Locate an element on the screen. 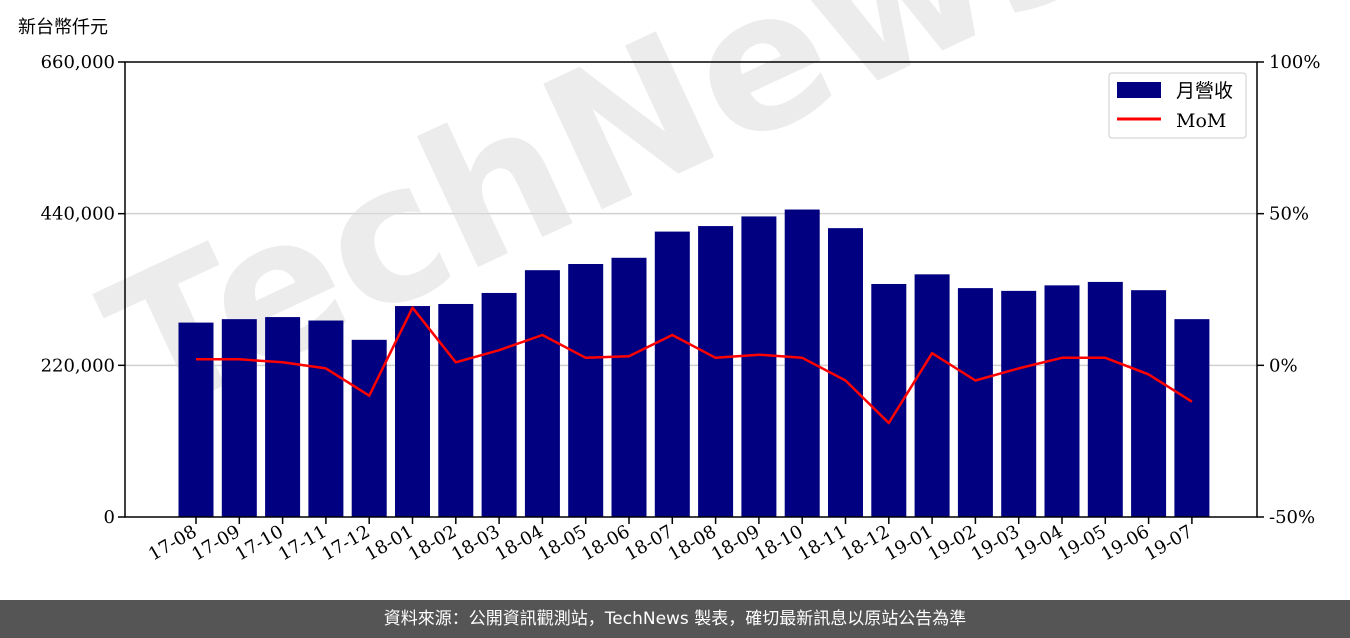 This screenshot has width=1350, height=638. legend-label-revenue: 月營收 is located at coordinates (1204, 91).